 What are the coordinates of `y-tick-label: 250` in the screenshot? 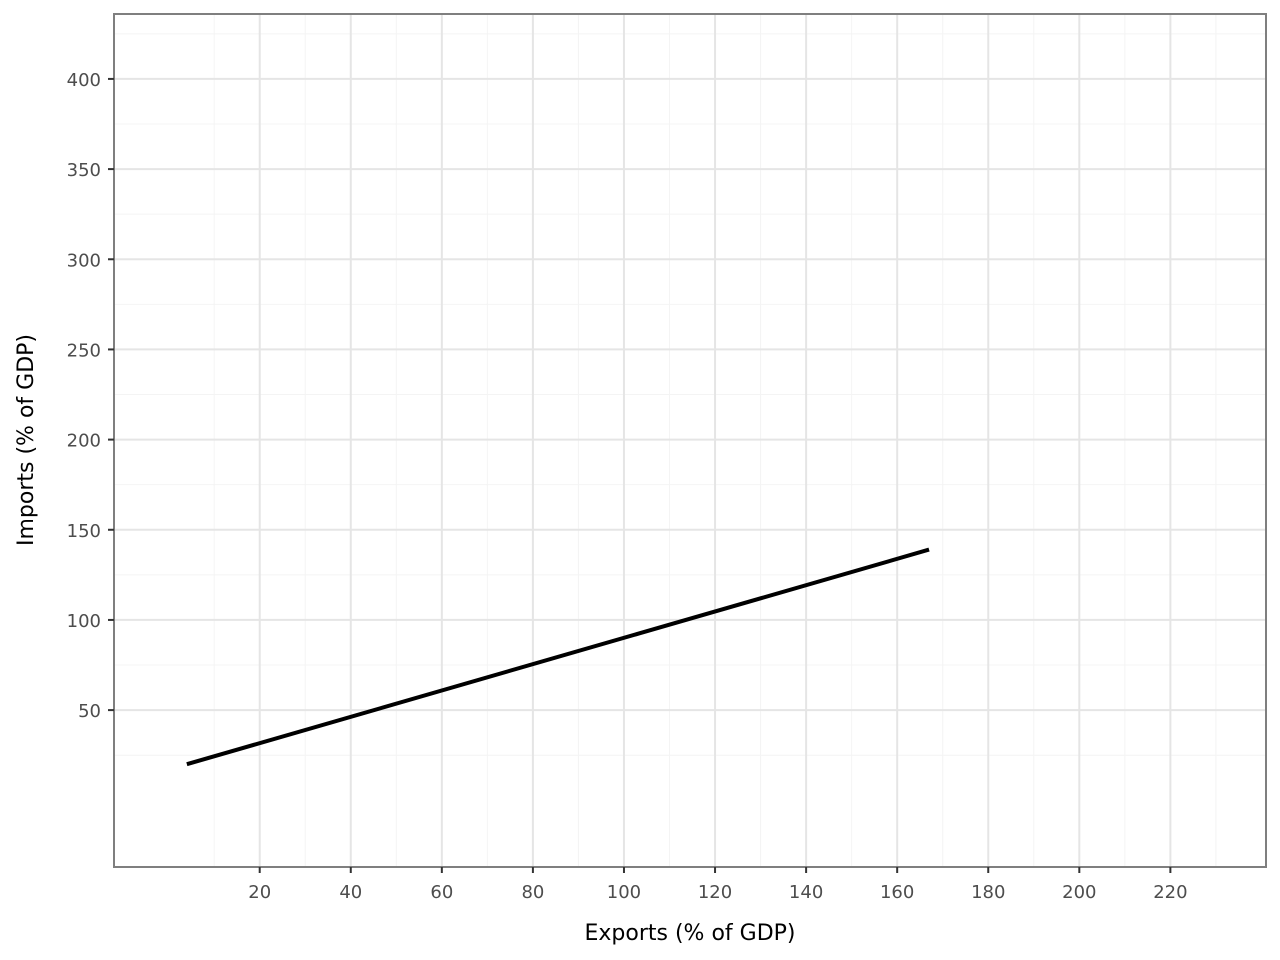 It's located at (84, 350).